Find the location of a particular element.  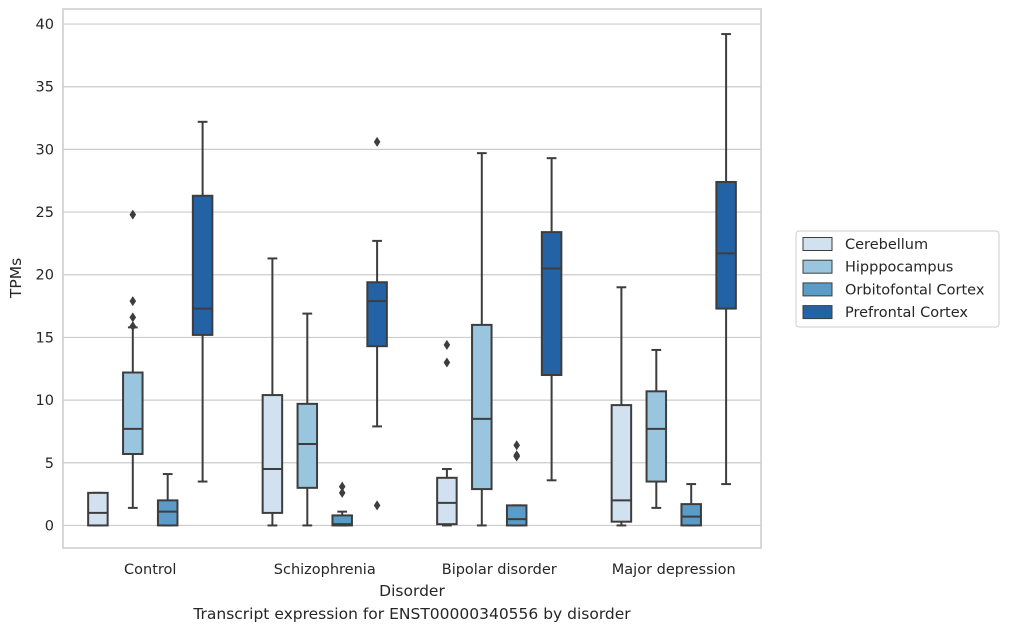

y-tick-label: 15 is located at coordinates (45, 338).